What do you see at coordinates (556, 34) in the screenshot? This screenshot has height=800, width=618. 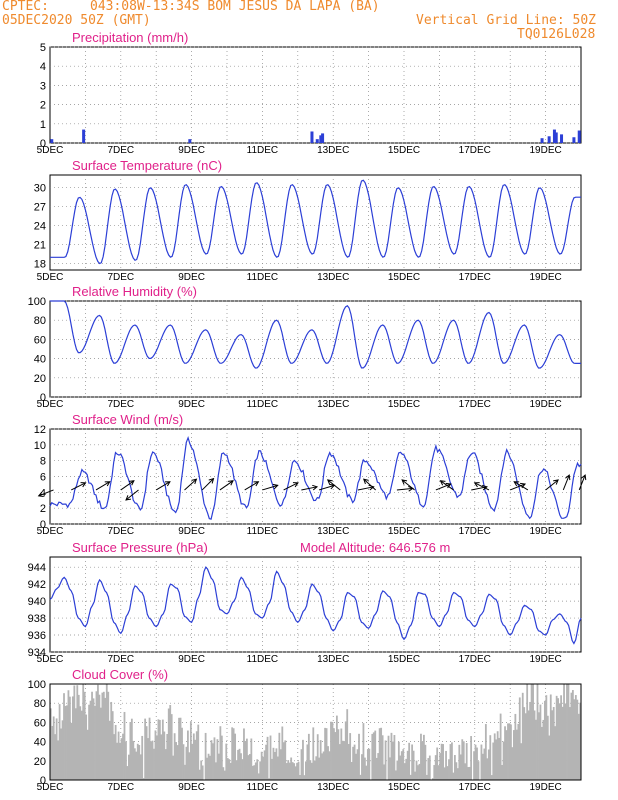 I see `code-label: TQ0126L028` at bounding box center [556, 34].